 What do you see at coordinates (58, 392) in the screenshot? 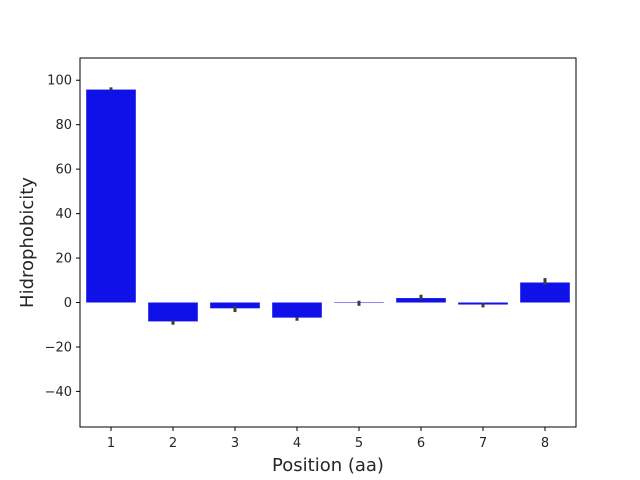
I see `y-tick-label: −40` at bounding box center [58, 392].